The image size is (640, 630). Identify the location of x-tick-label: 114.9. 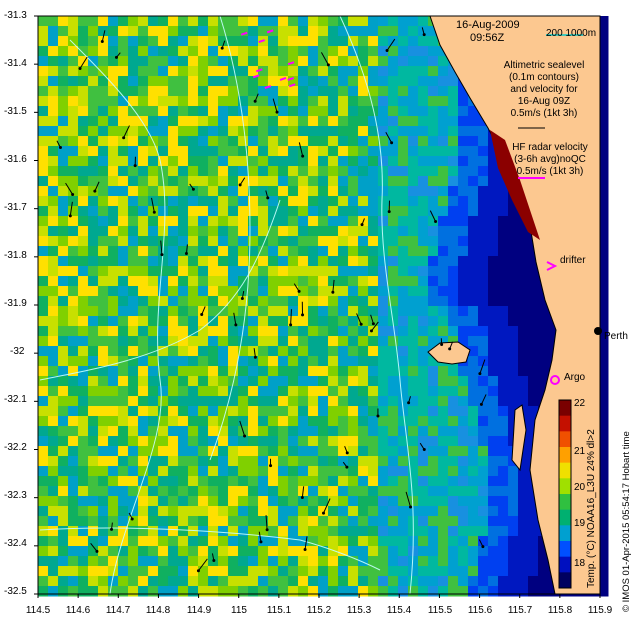
(199, 610).